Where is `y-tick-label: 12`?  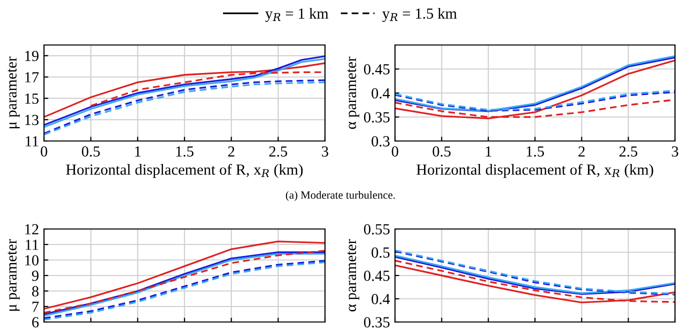
y-tick-label: 12 is located at coordinates (31, 229).